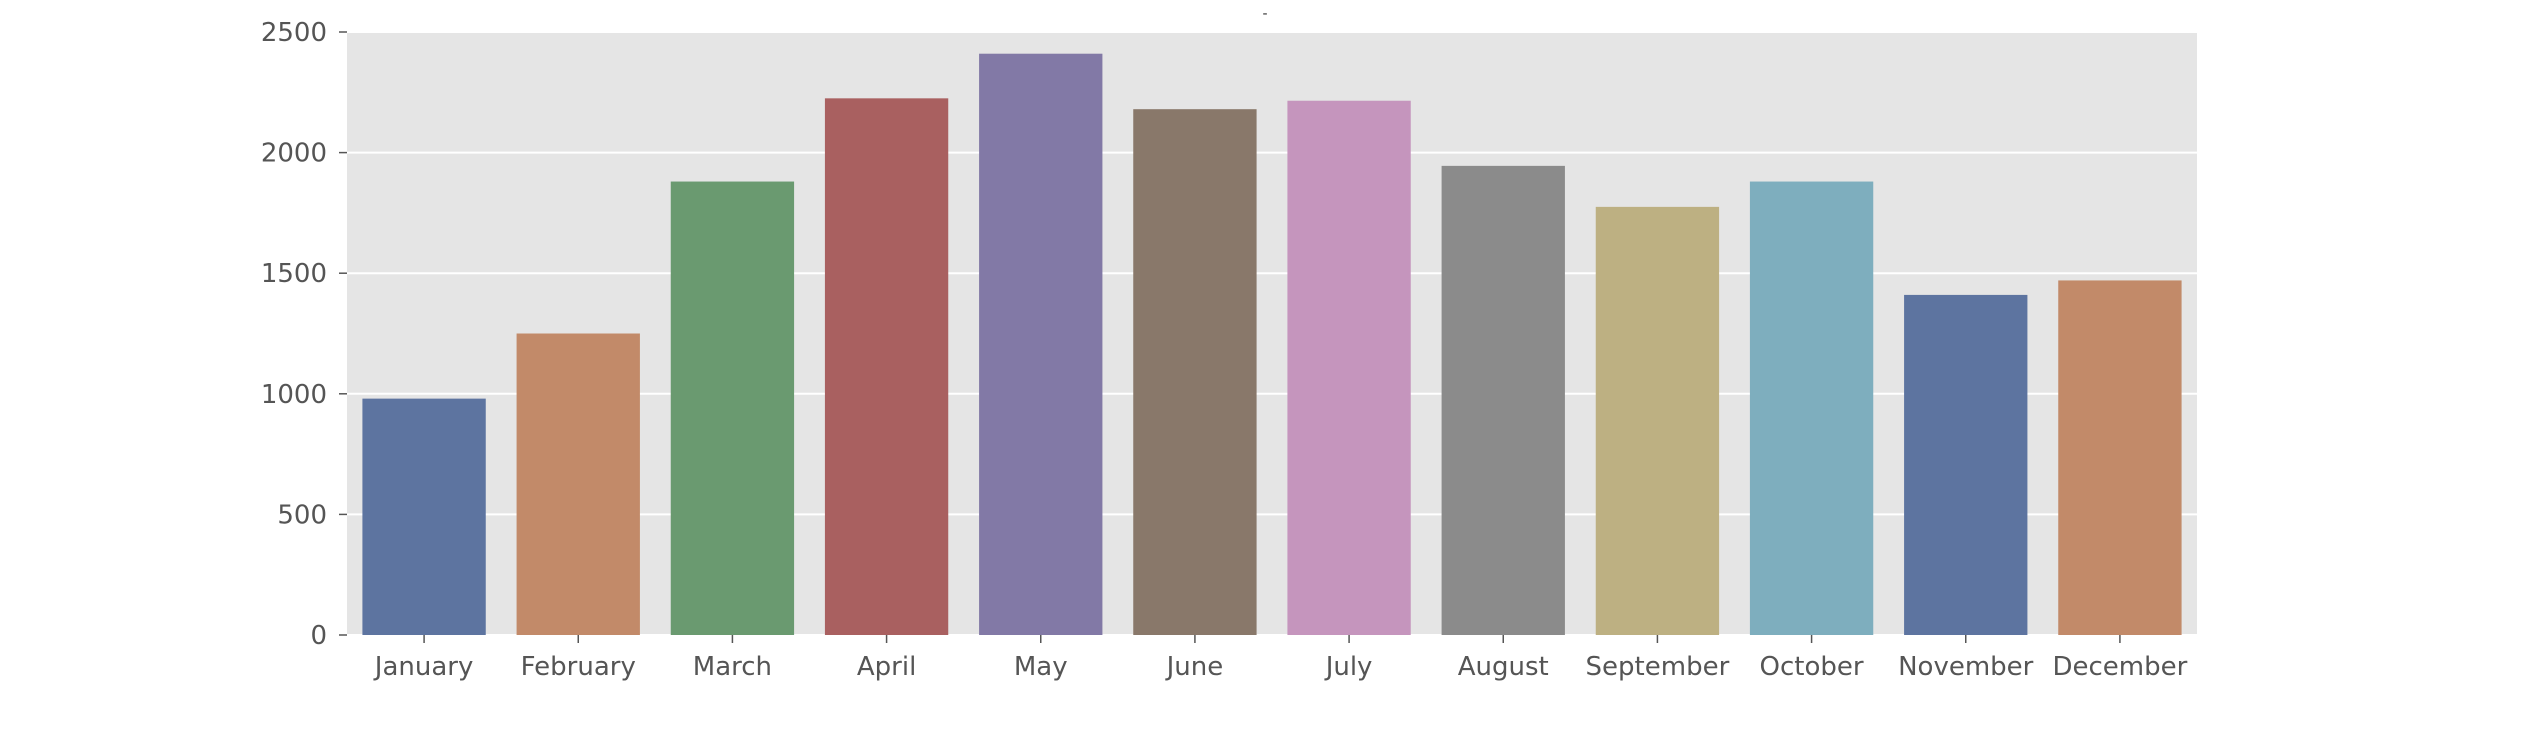 This screenshot has width=2526, height=750. Describe the element at coordinates (578, 484) in the screenshot. I see `bar-february` at that location.